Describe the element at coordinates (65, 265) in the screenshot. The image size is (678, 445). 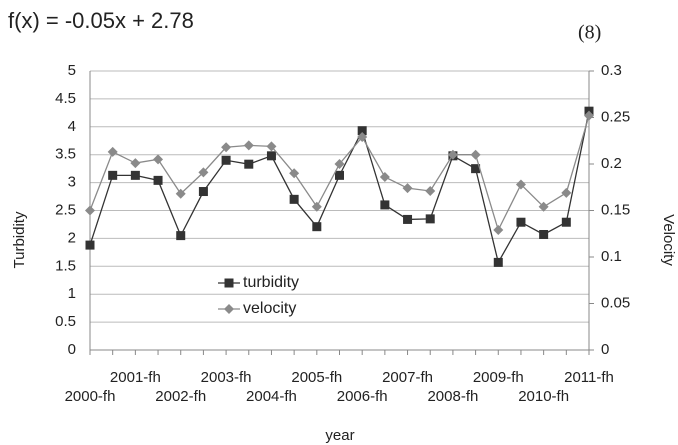
I see `y-tick-label: 1.5` at that location.